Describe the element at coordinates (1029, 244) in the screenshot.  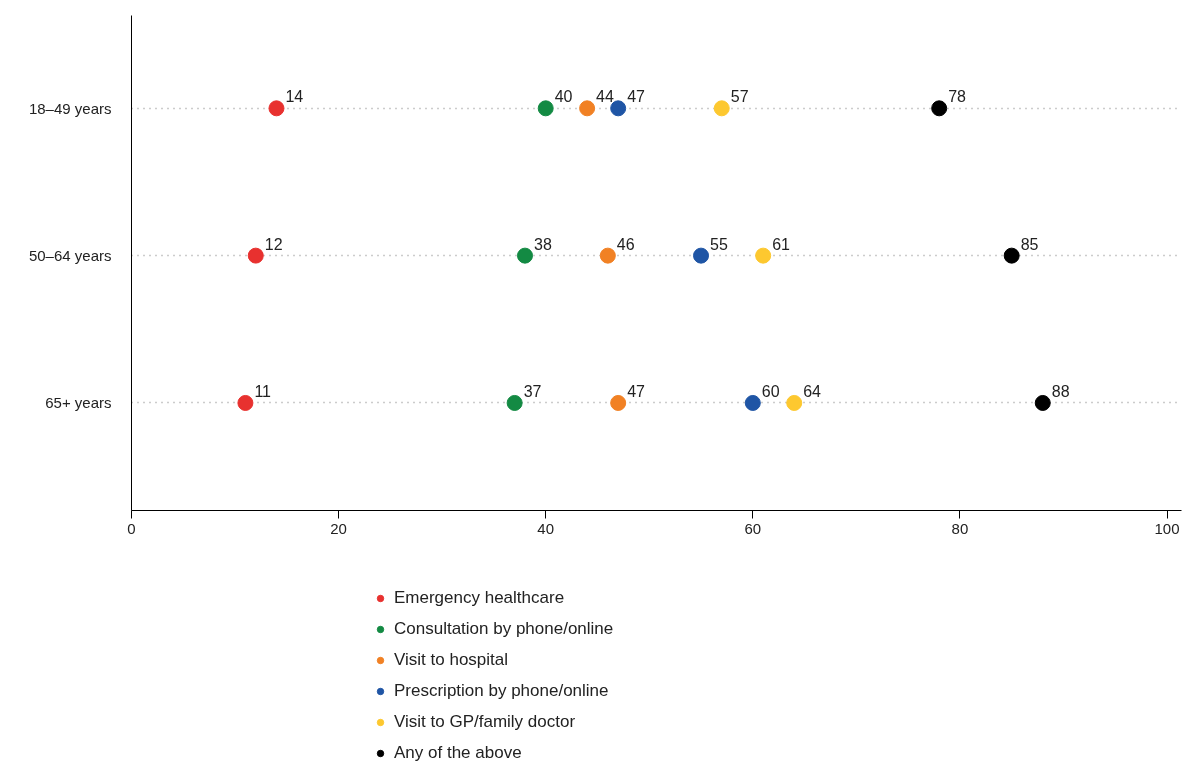
I see `data-label: 85` at that location.